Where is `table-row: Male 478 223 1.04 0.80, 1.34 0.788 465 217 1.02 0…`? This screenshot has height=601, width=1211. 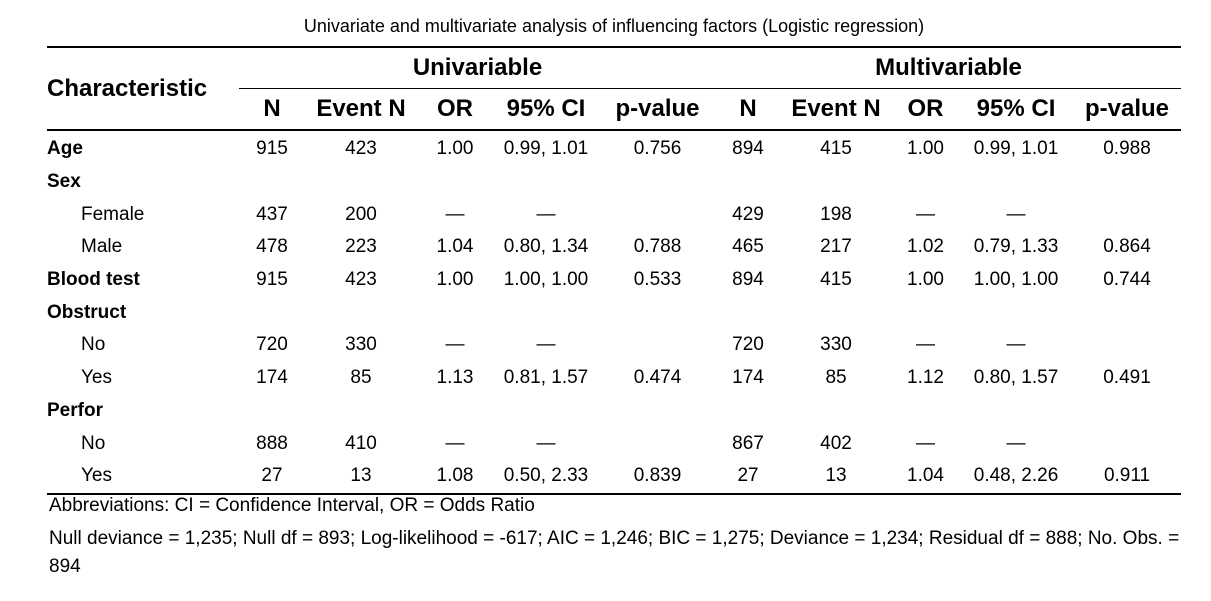
table-row: Male 478 223 1.04 0.80, 1.34 0.788 465 217 1.02 0… is located at coordinates (614, 247).